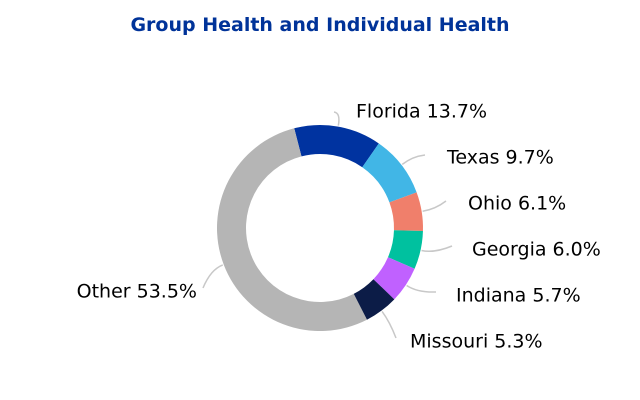  Describe the element at coordinates (437, 249) in the screenshot. I see `leader-line-georgia` at that location.